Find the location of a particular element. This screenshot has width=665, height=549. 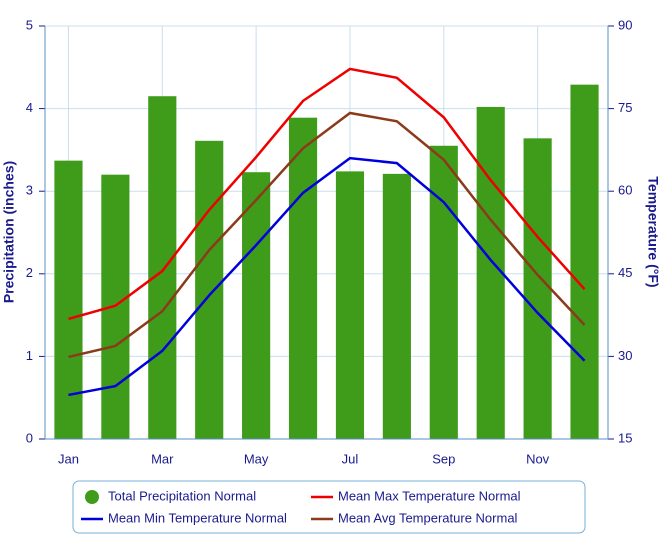

x-tick-label: Mar is located at coordinates (162, 458).